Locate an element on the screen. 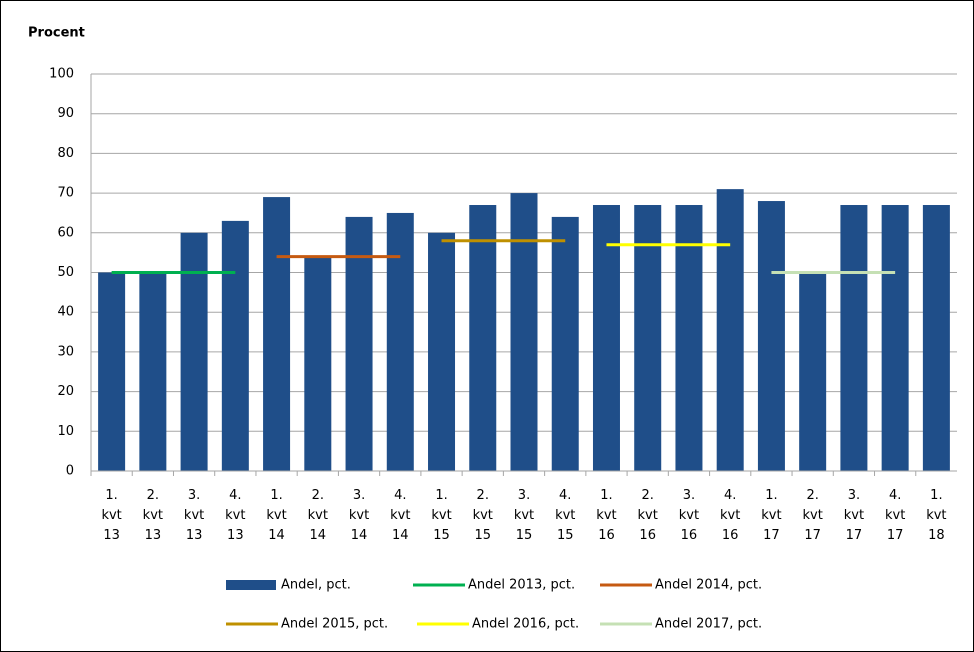 The image size is (974, 652). legend-swatch is located at coordinates (251, 585).